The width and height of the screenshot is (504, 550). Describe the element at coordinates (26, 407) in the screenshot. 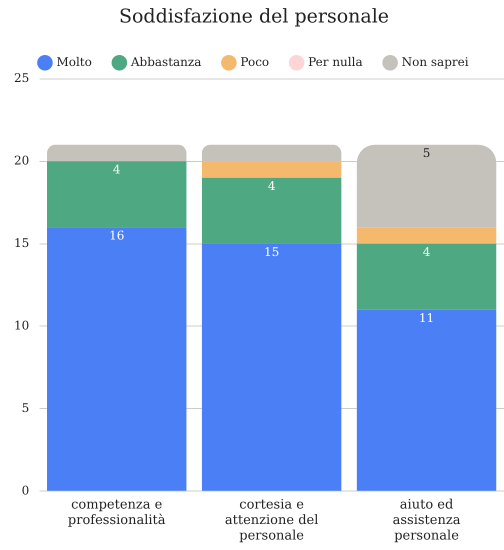

I see `y-tick-label: 5` at that location.